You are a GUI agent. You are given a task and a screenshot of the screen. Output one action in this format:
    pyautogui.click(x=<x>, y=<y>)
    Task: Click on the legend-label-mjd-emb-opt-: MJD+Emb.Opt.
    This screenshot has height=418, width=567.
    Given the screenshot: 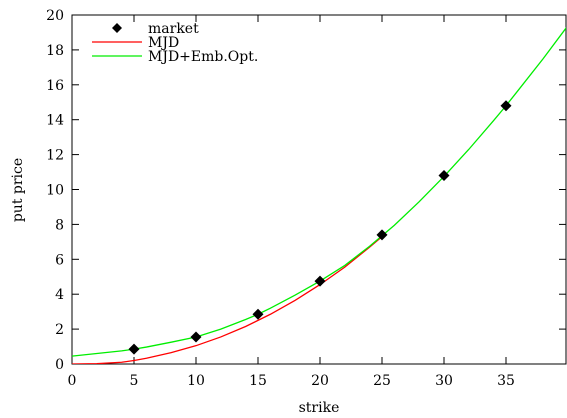 What is the action you would take?
    pyautogui.click(x=203, y=57)
    